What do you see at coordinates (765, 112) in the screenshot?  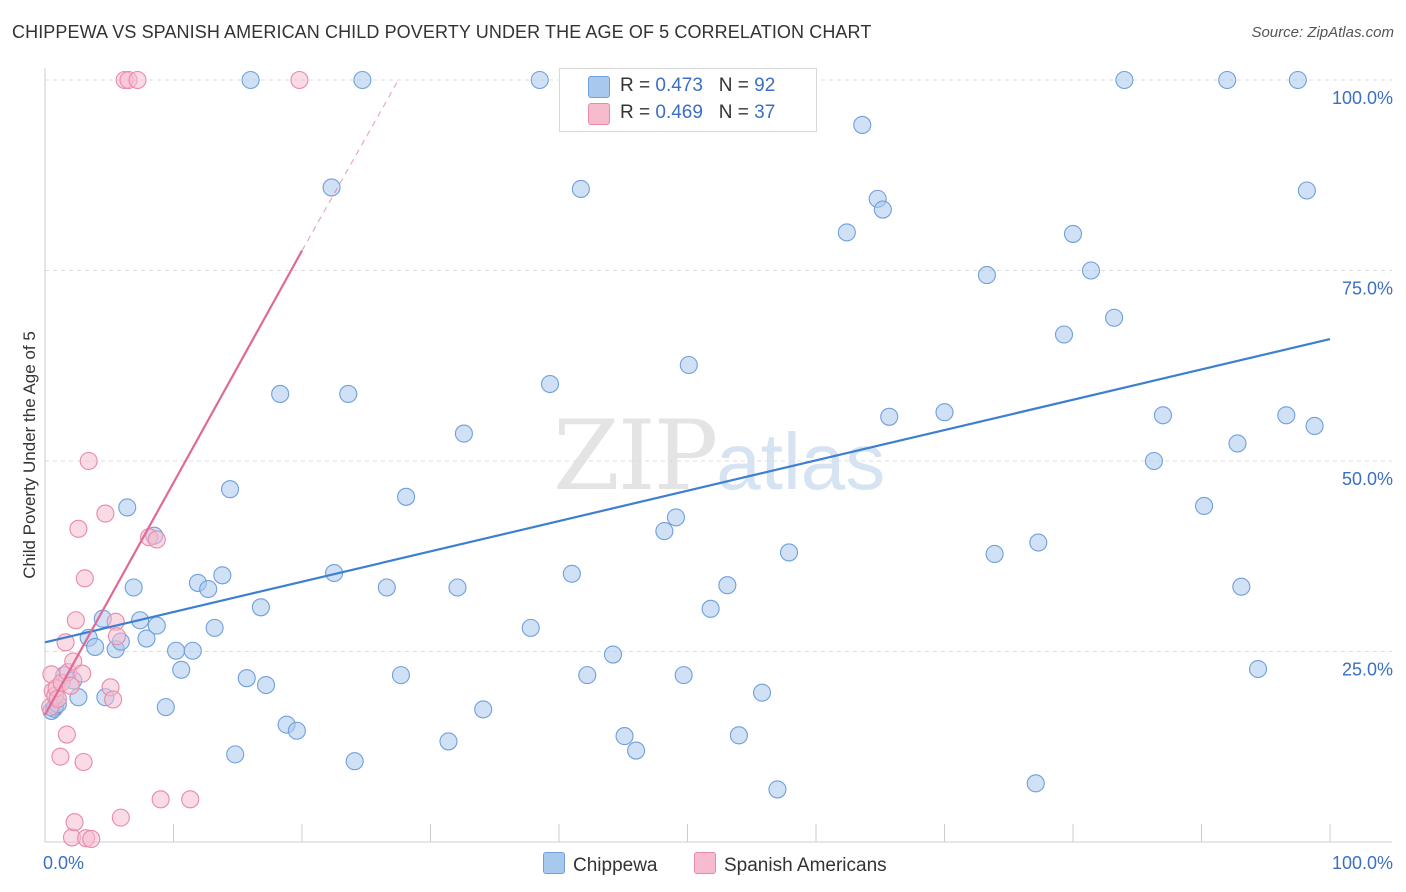 I see `n-value: 37` at bounding box center [765, 112].